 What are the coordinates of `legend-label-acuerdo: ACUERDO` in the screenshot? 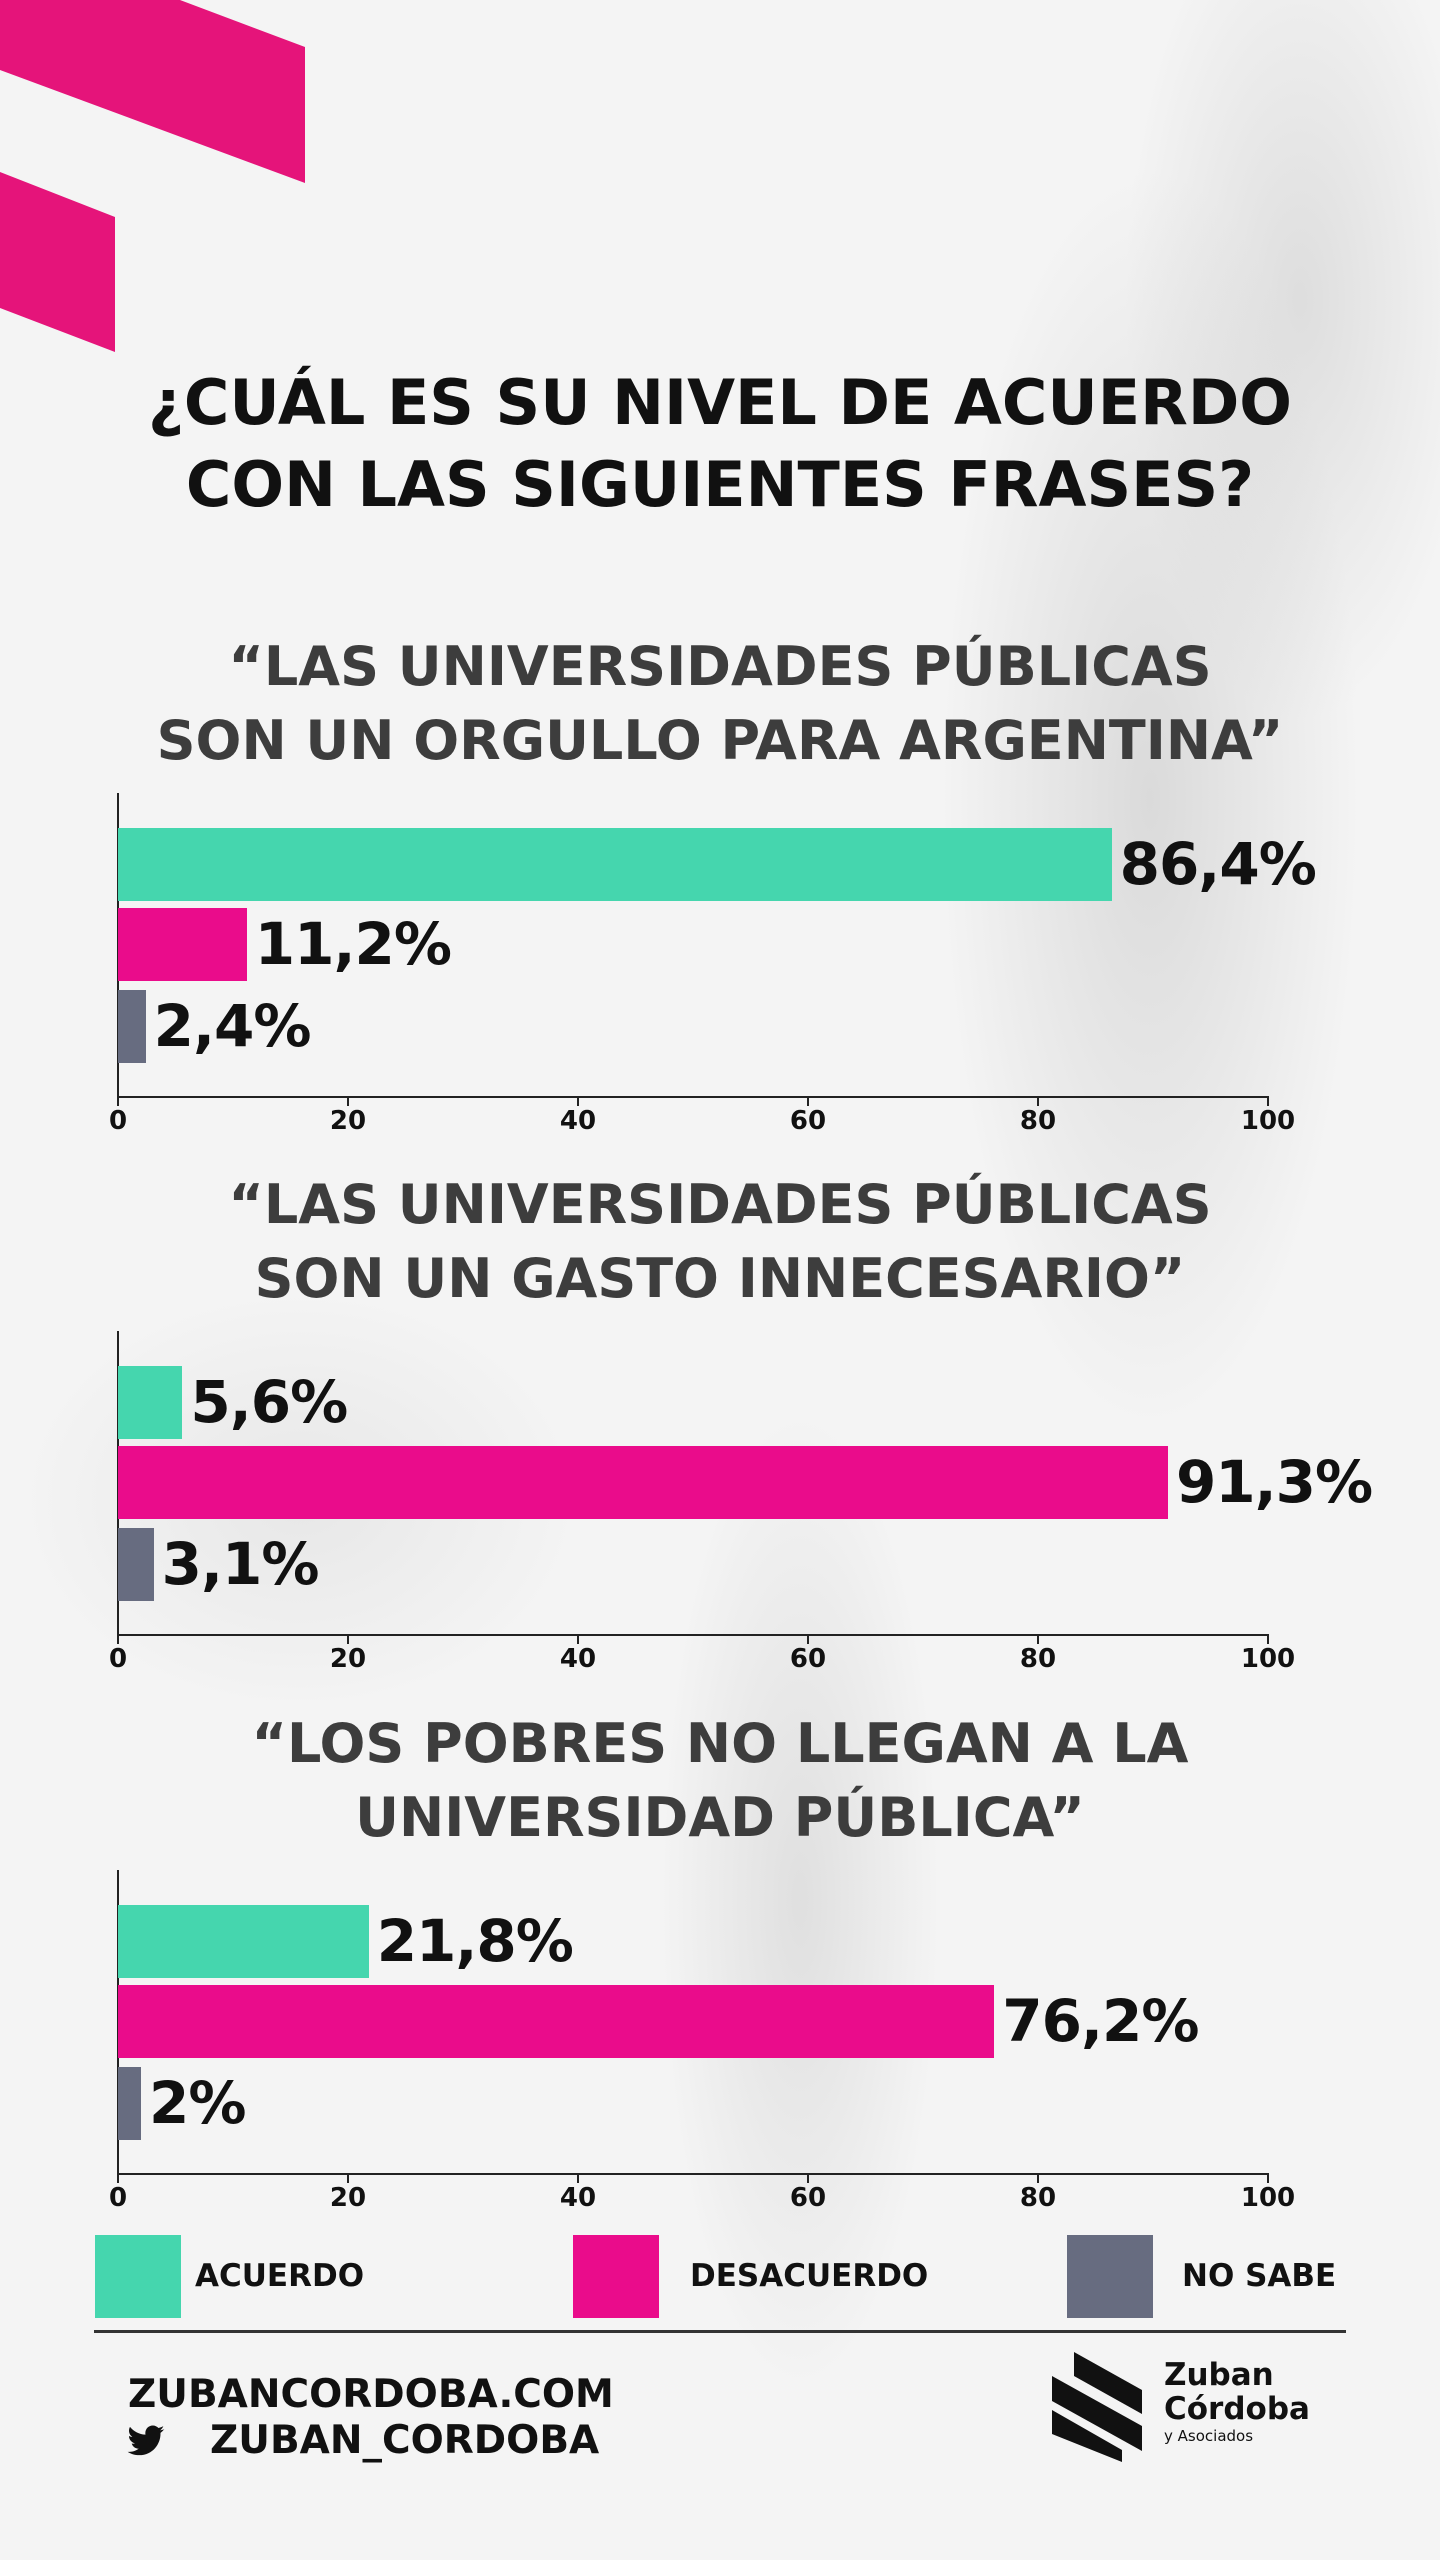 It's located at (280, 2276).